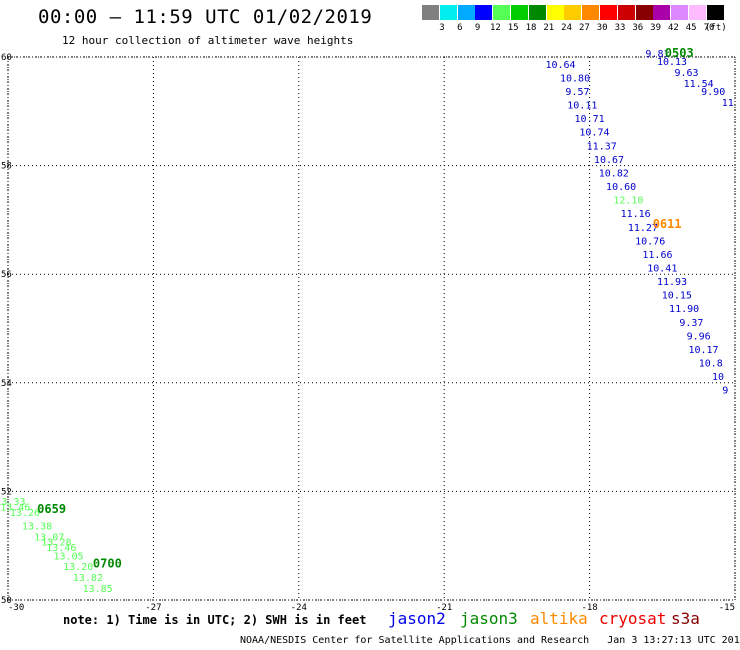 This screenshot has height=650, width=740. Describe the element at coordinates (69, 556) in the screenshot. I see `swh-value-label: 13.05` at that location.